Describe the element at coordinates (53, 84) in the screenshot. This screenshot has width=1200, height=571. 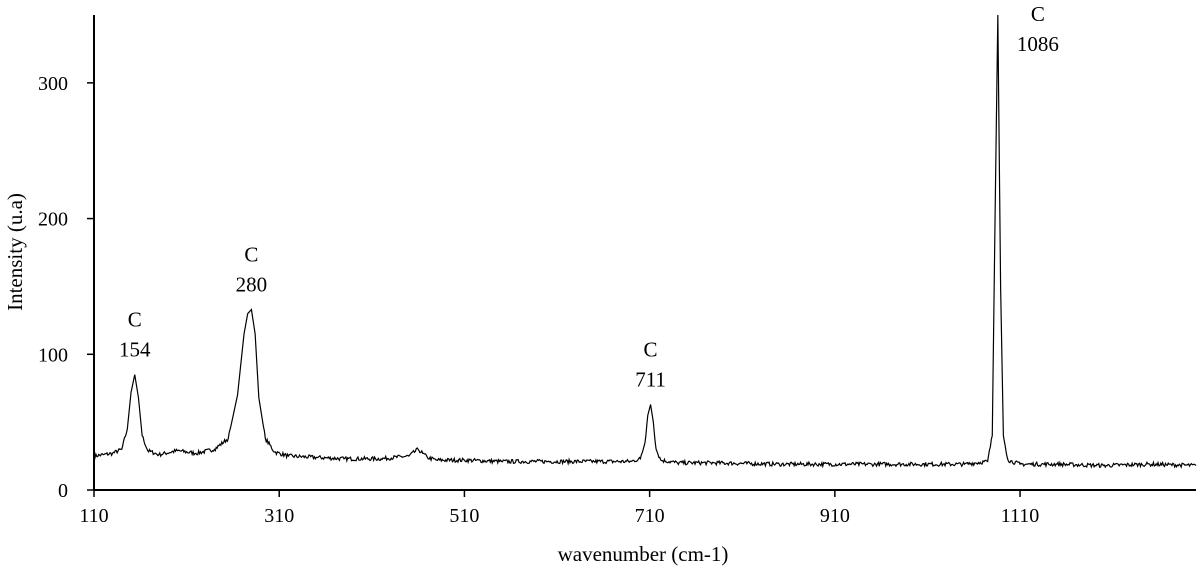
I see `y-tick-label: 300` at that location.